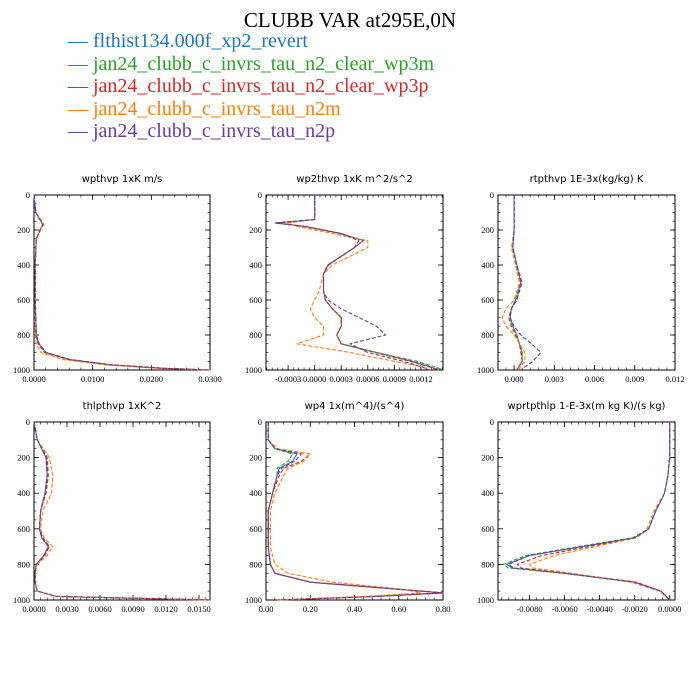 This screenshot has width=700, height=700. I want to click on panel-title: thlpthvp 1xK^2, so click(122, 406).